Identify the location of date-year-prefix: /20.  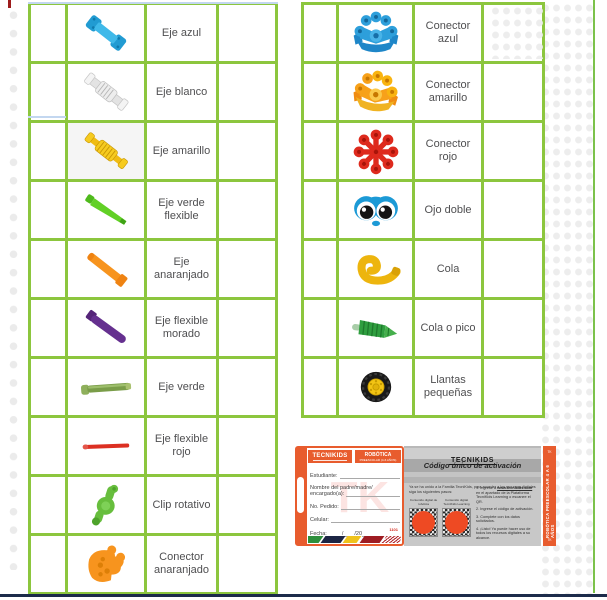
(358, 534).